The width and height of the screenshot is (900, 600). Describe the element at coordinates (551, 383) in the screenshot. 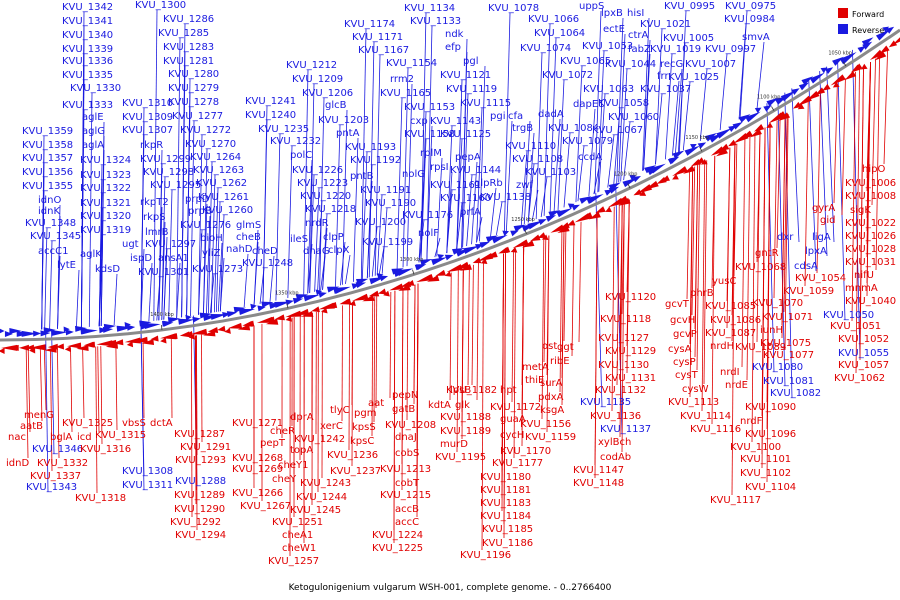

I see `forward-gene-label: surA` at that location.